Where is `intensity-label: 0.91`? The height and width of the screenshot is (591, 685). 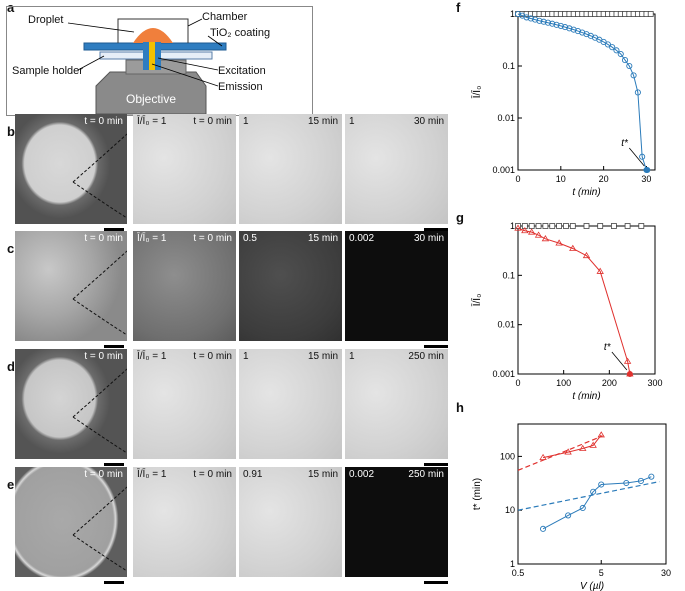 intensity-label: 0.91 is located at coordinates (253, 474).